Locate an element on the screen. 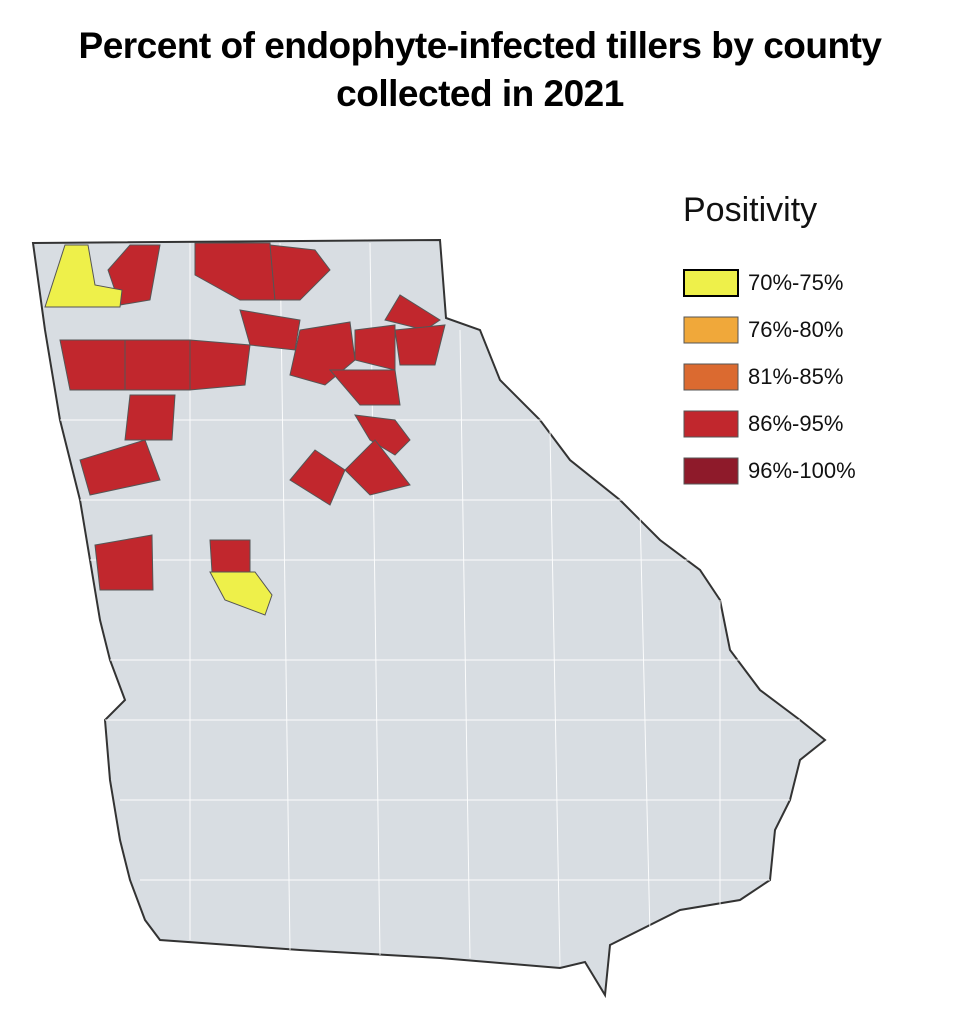 This screenshot has height=1024, width=959. legend-label: 96%-100% is located at coordinates (802, 470).